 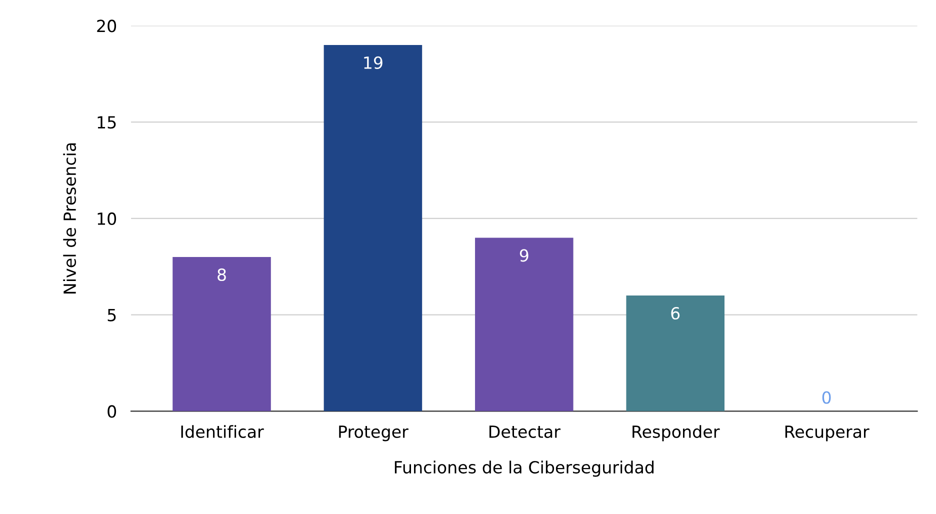 I want to click on y-tick-label: 0, so click(x=112, y=411).